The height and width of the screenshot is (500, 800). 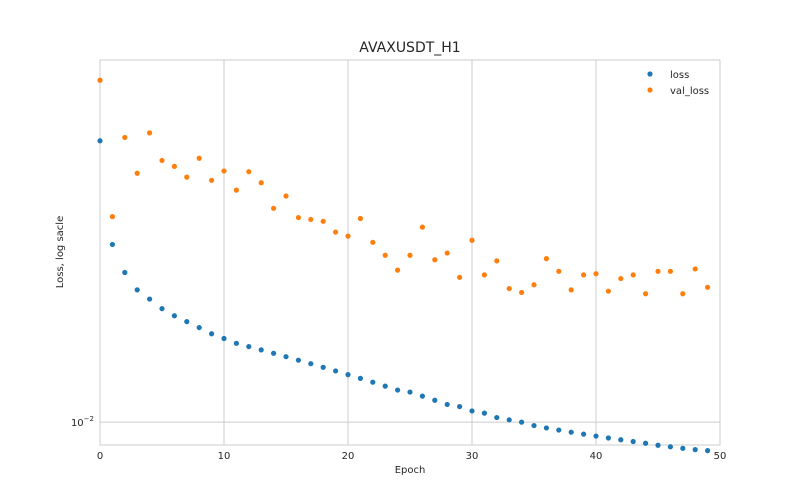 I want to click on legend-label-val-loss: val_loss, so click(x=689, y=91).